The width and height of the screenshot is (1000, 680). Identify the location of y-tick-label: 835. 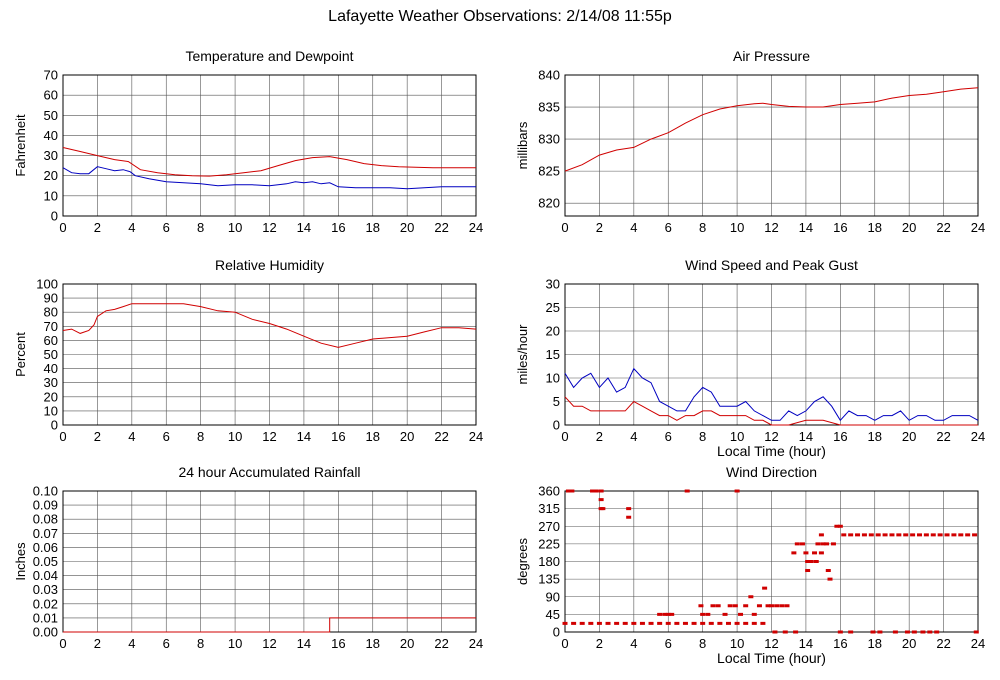
(549, 107).